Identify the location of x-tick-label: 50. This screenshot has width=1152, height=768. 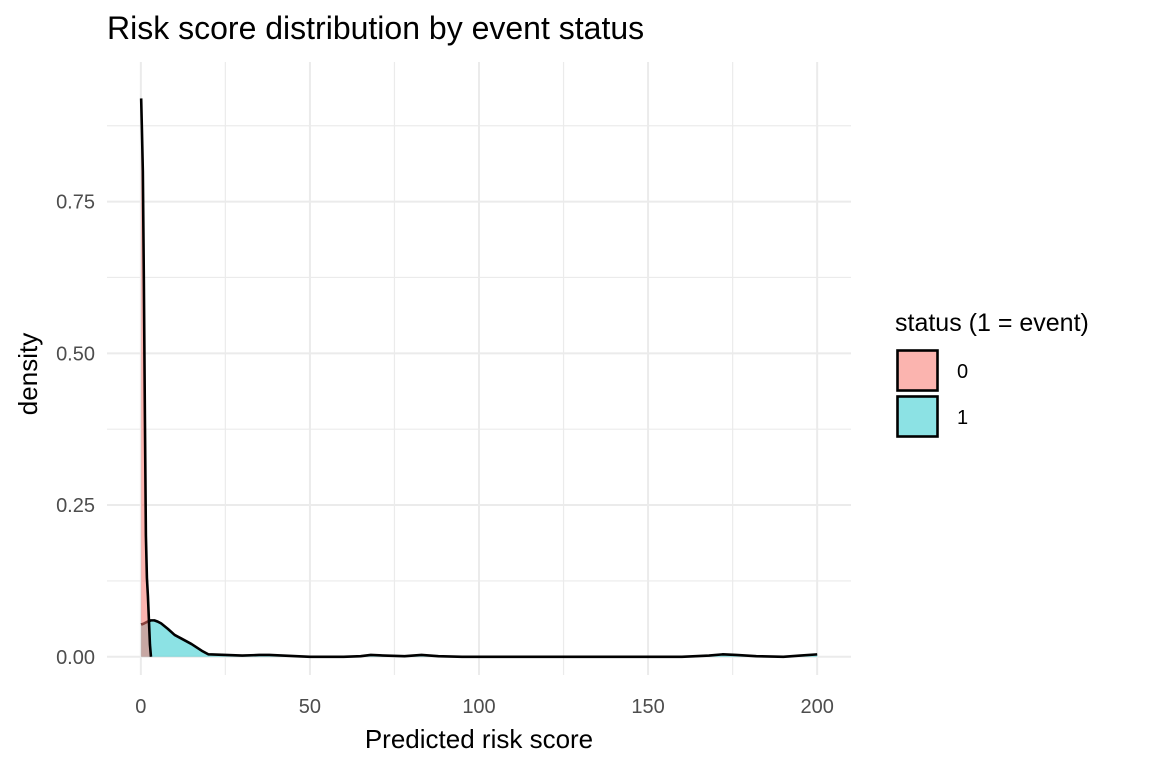
(310, 707).